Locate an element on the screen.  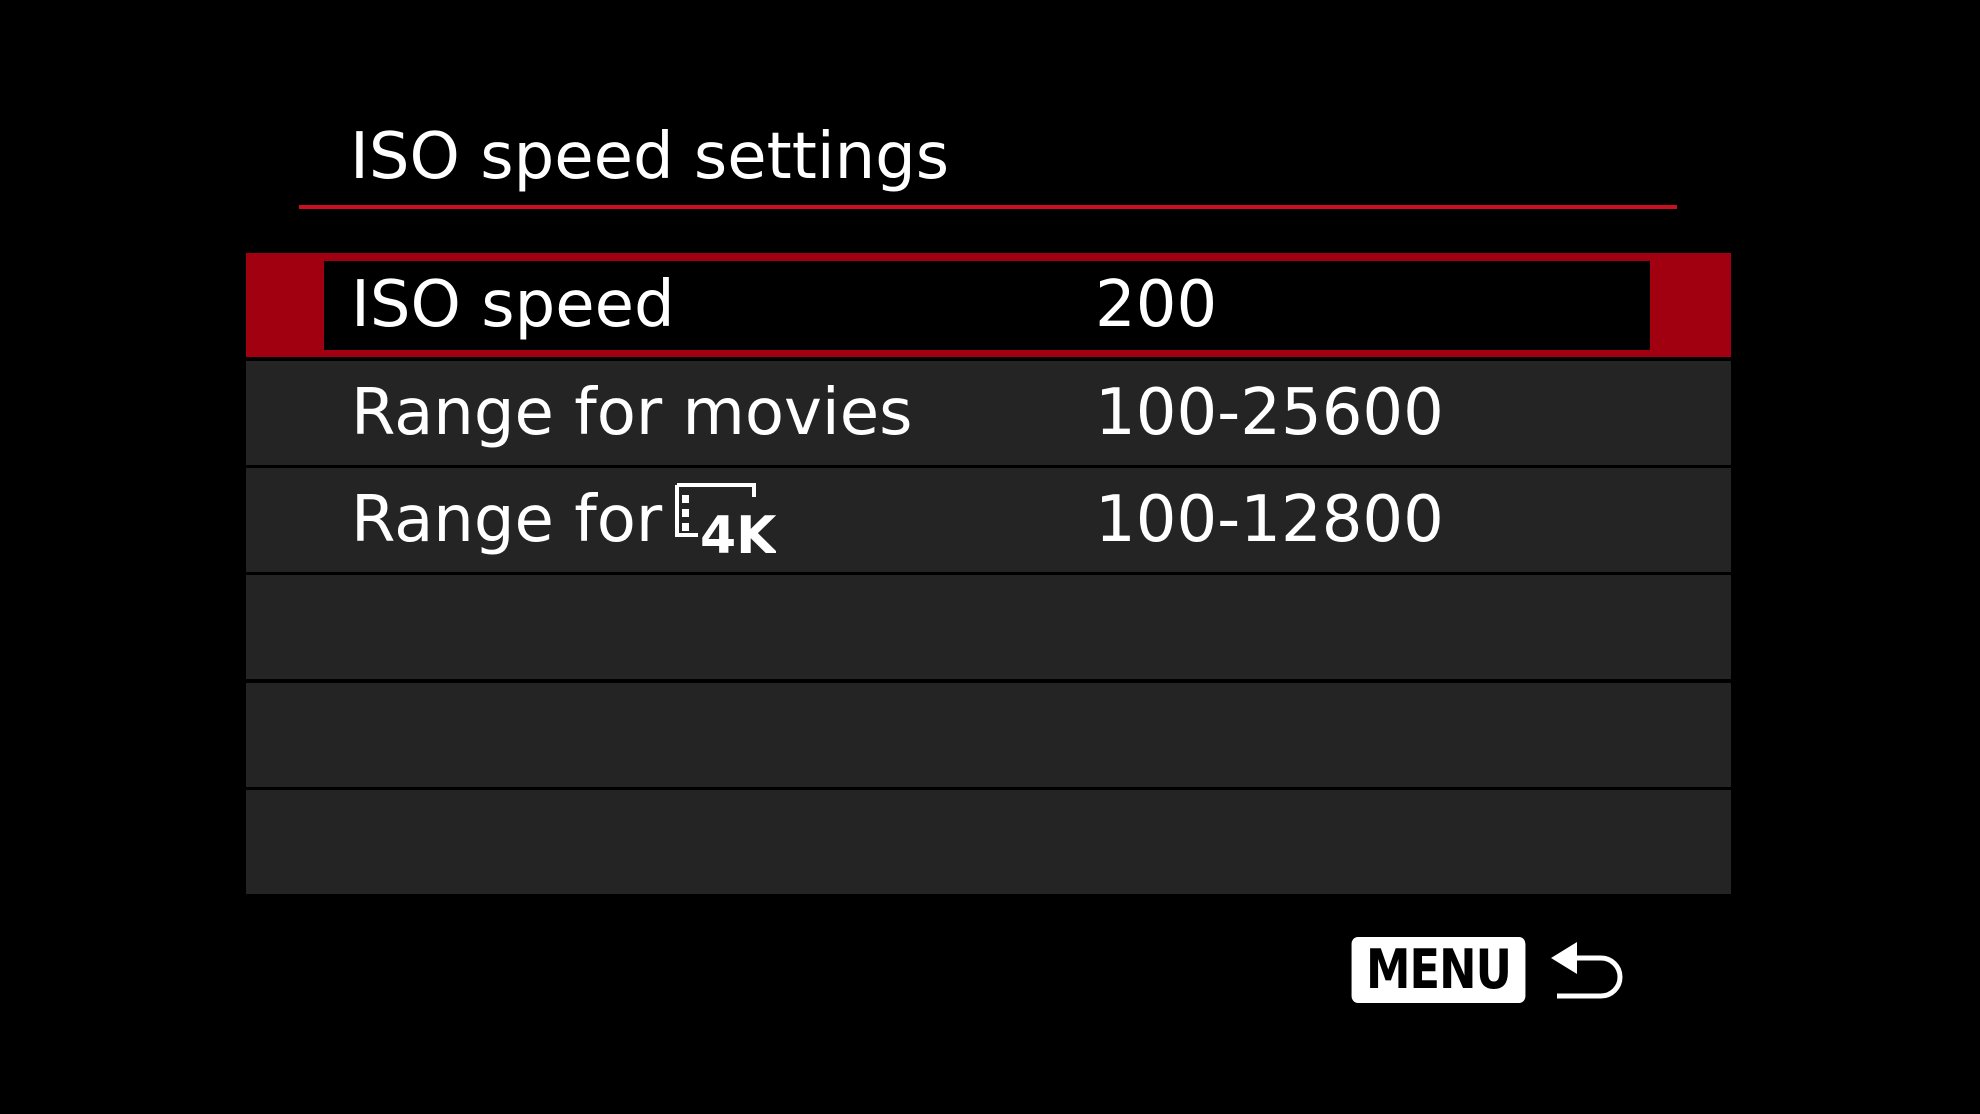
return-arrow-icon is located at coordinates (1588, 970).